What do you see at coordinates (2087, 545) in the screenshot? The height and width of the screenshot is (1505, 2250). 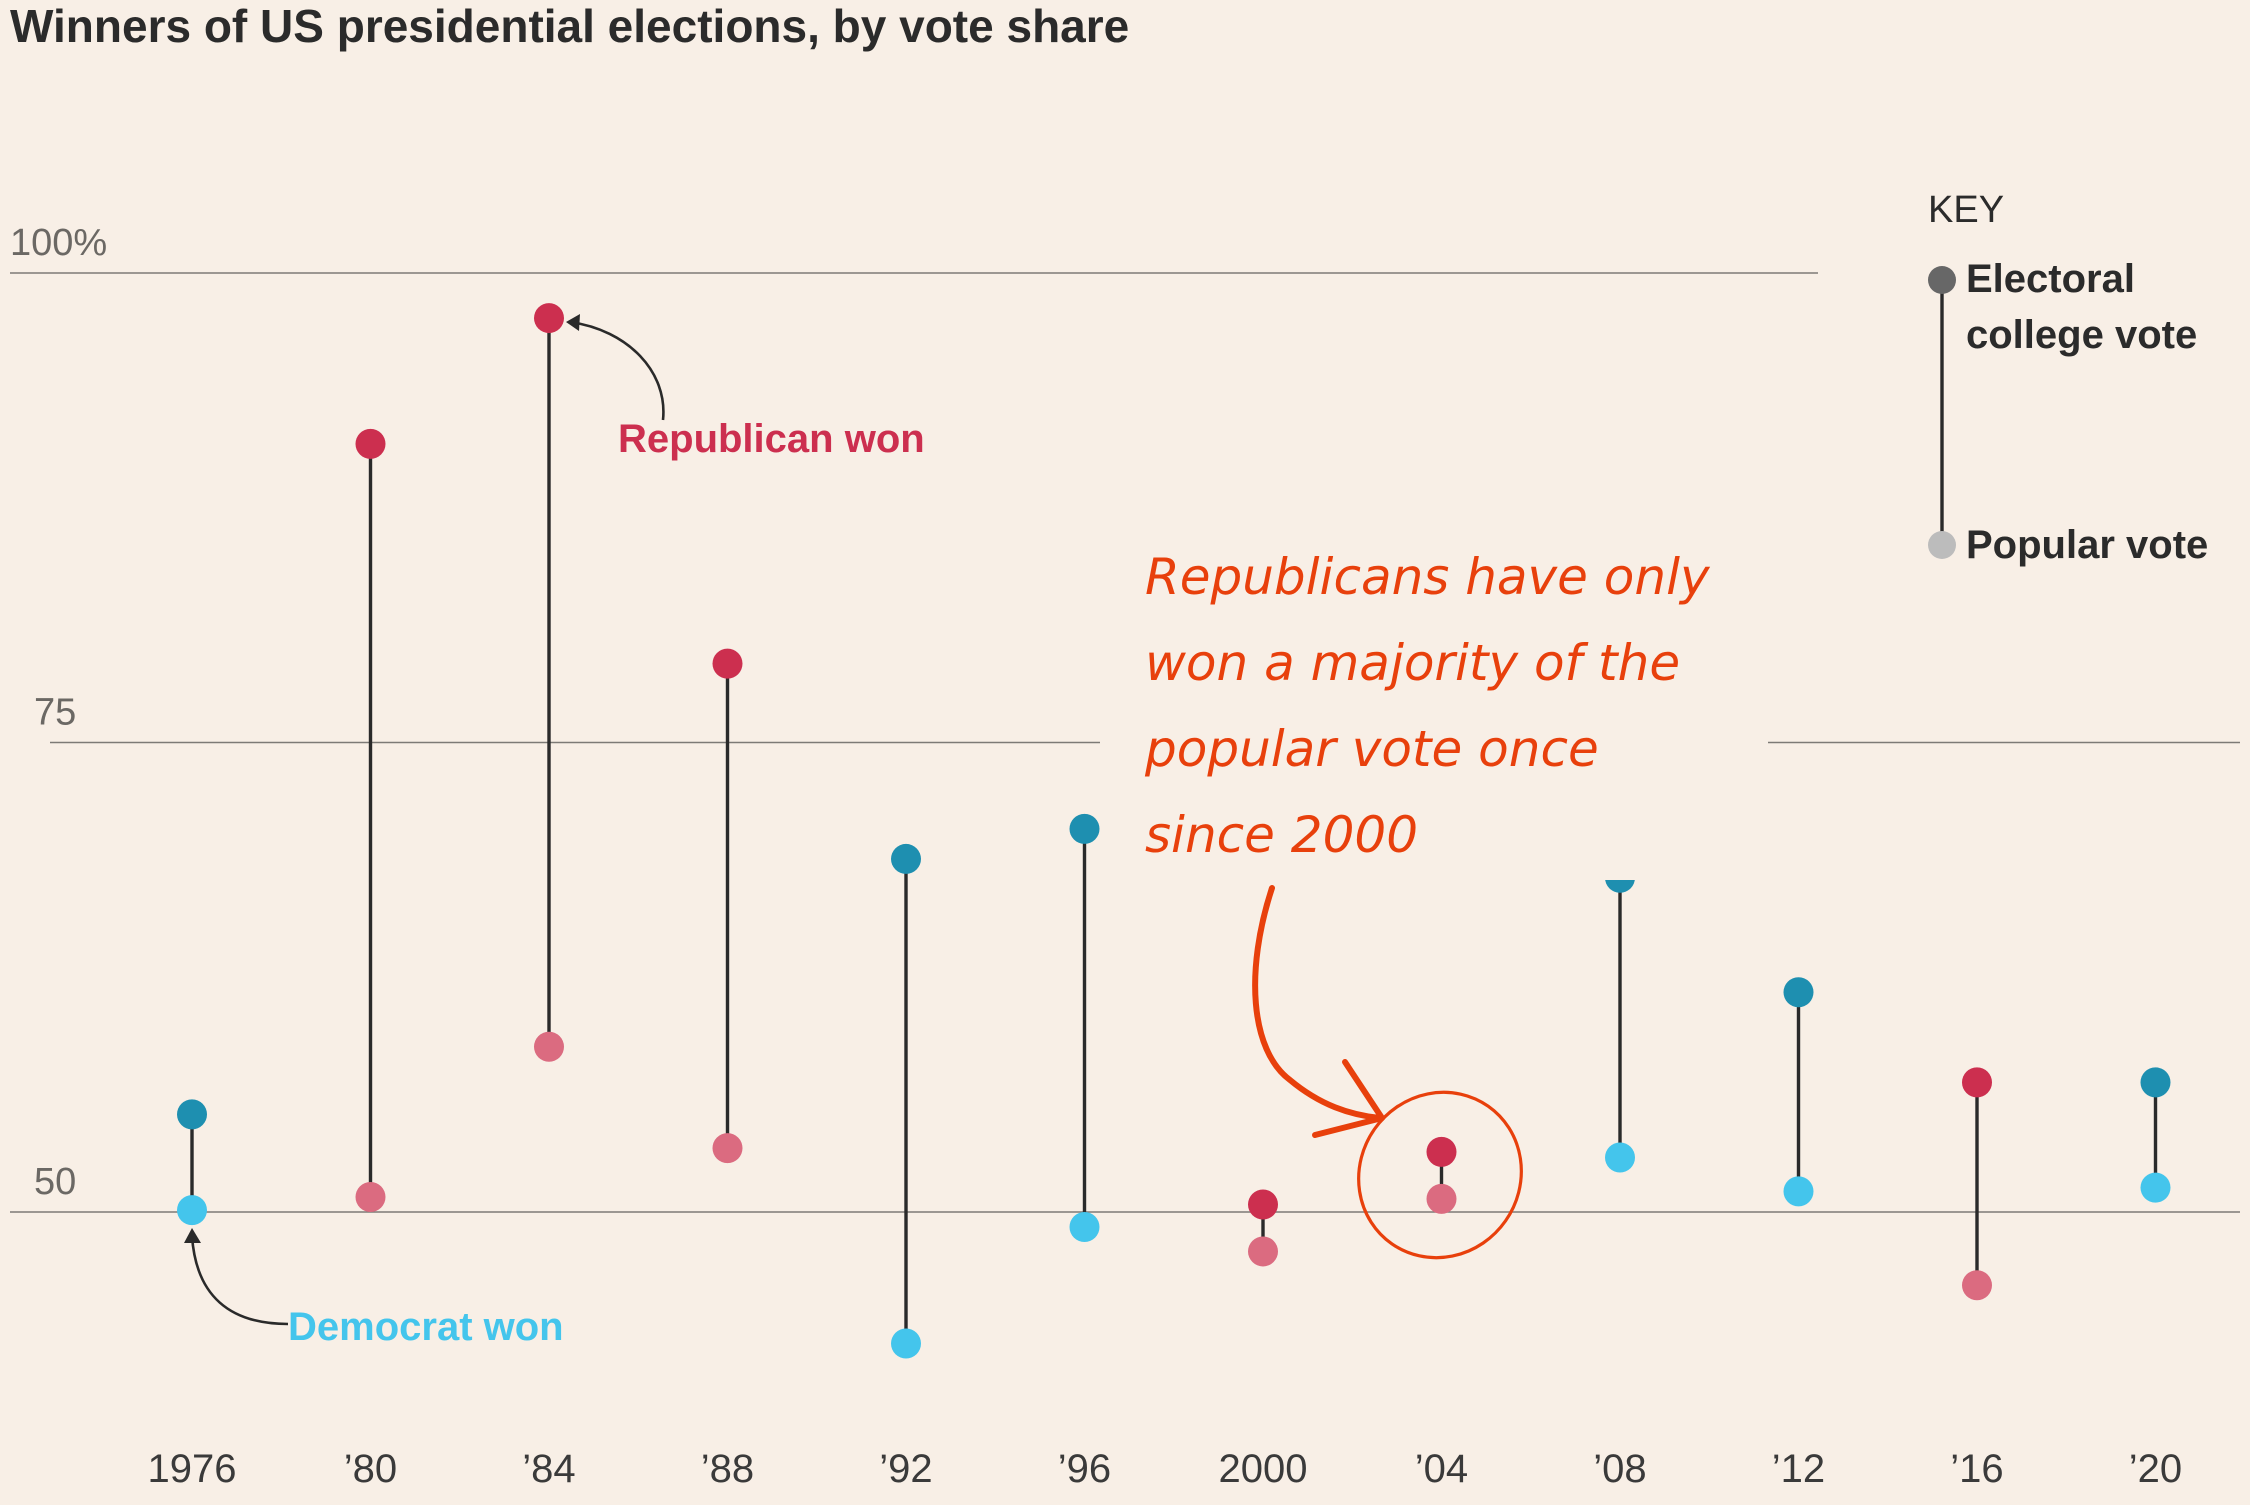 I see `legend-popular-label: Popular vote` at bounding box center [2087, 545].